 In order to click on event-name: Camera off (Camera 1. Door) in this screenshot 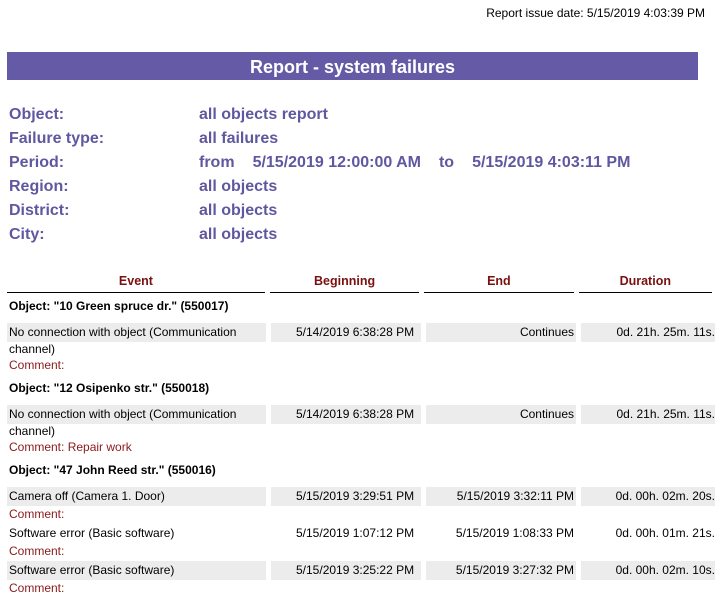, I will do `click(136, 497)`.